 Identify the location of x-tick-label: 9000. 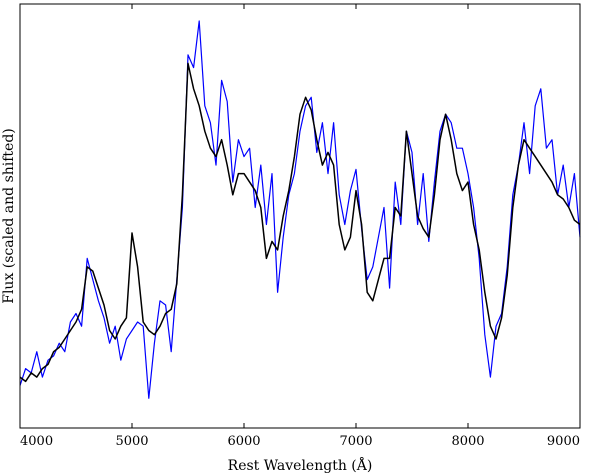
(563, 441).